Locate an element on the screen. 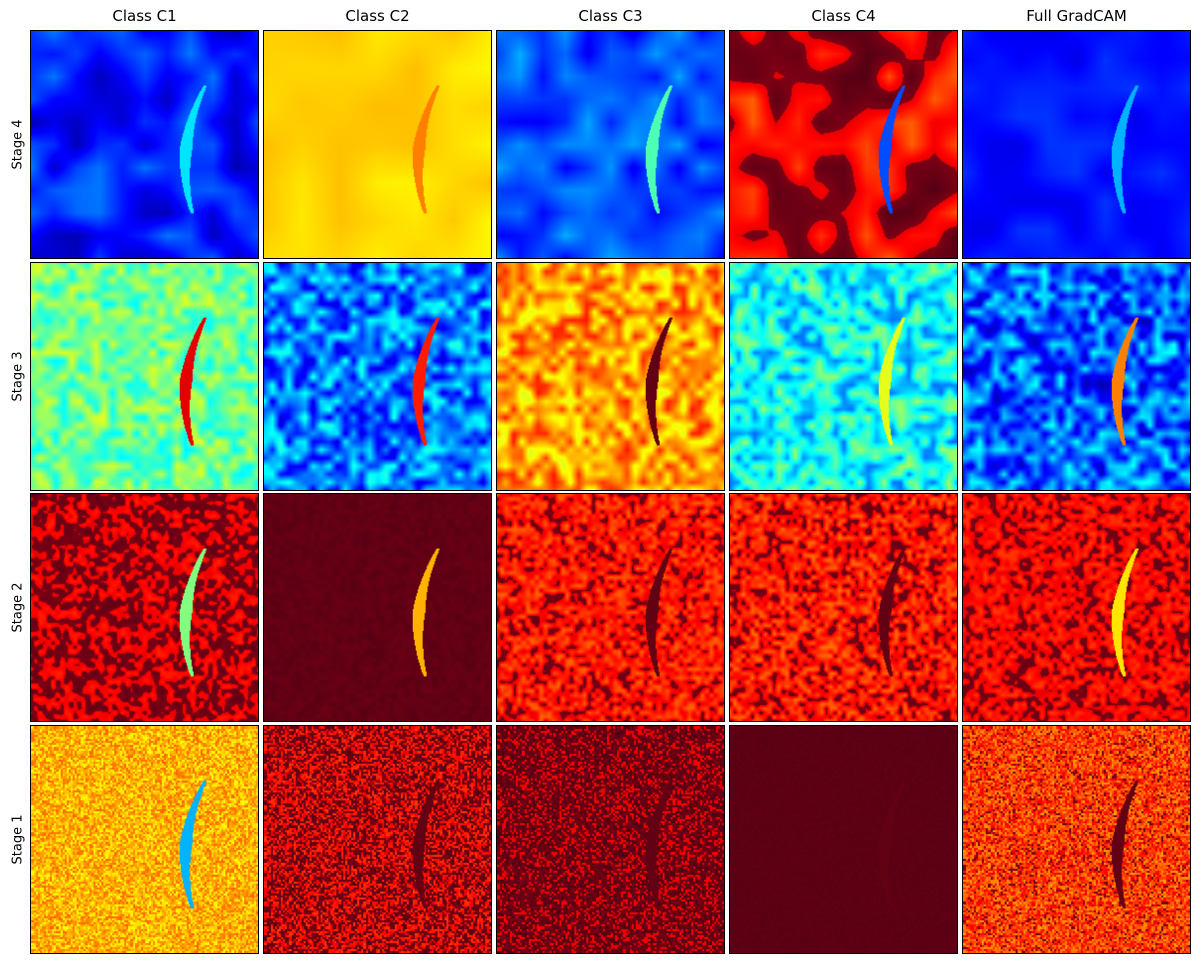  row-label-1: Stage 4 is located at coordinates (18, 144).